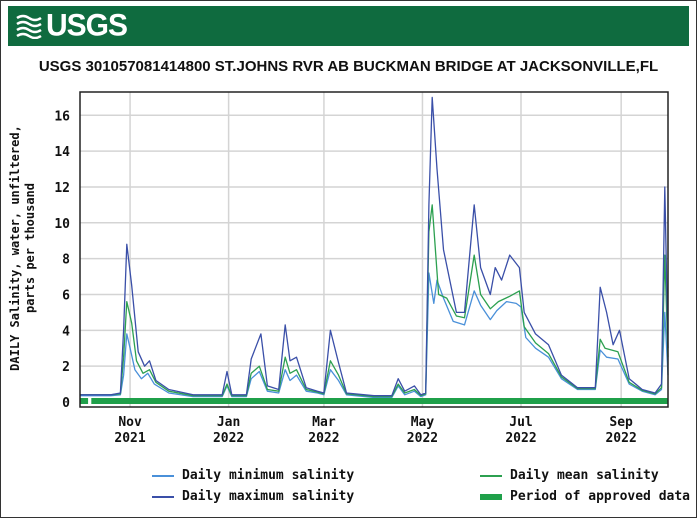 Image resolution: width=697 pixels, height=518 pixels. What do you see at coordinates (324, 422) in the screenshot?
I see `x-tick-month: Mar` at bounding box center [324, 422].